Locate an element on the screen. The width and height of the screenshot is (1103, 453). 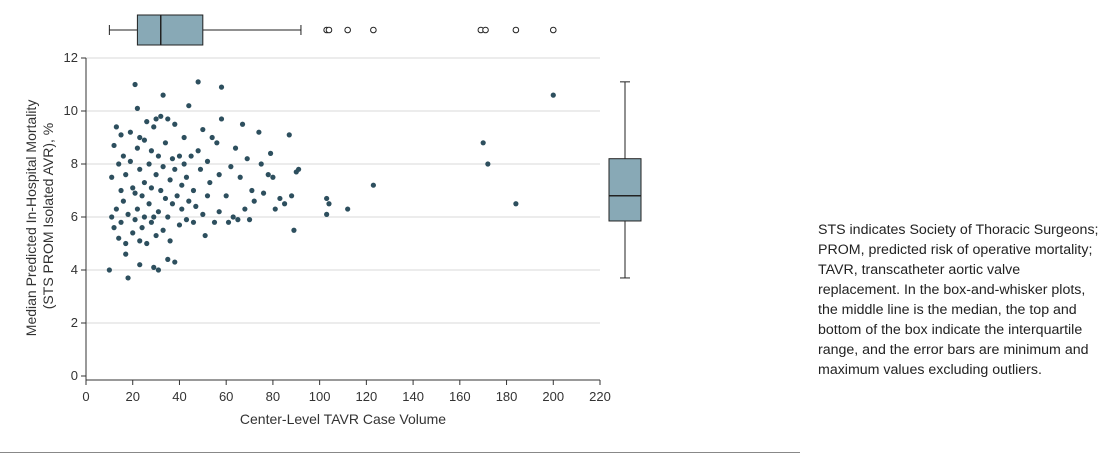
x-tick-label: 80 is located at coordinates (273, 396).